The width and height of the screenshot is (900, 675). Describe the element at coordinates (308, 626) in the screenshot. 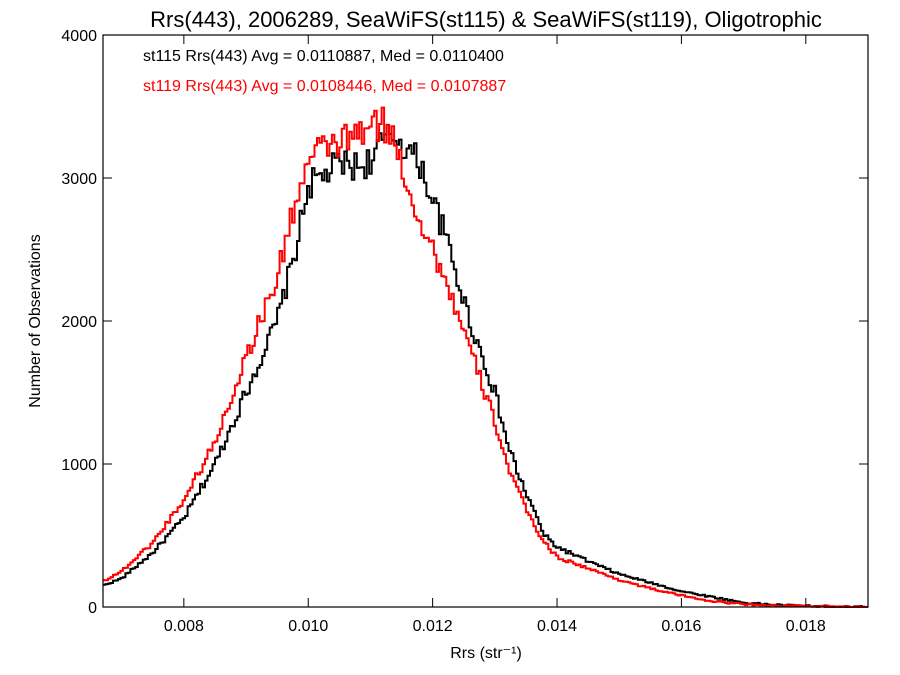

I see `x-tick-label: 0.010` at that location.